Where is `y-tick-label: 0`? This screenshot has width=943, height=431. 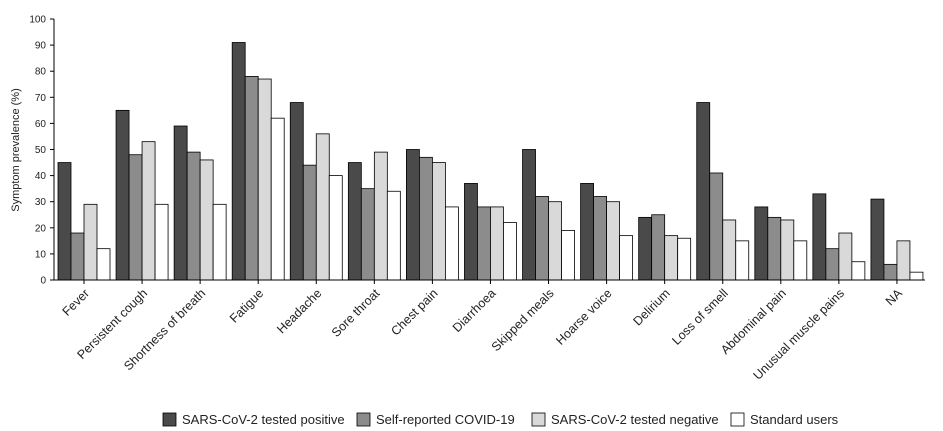
y-tick-label: 0 is located at coordinates (43, 281).